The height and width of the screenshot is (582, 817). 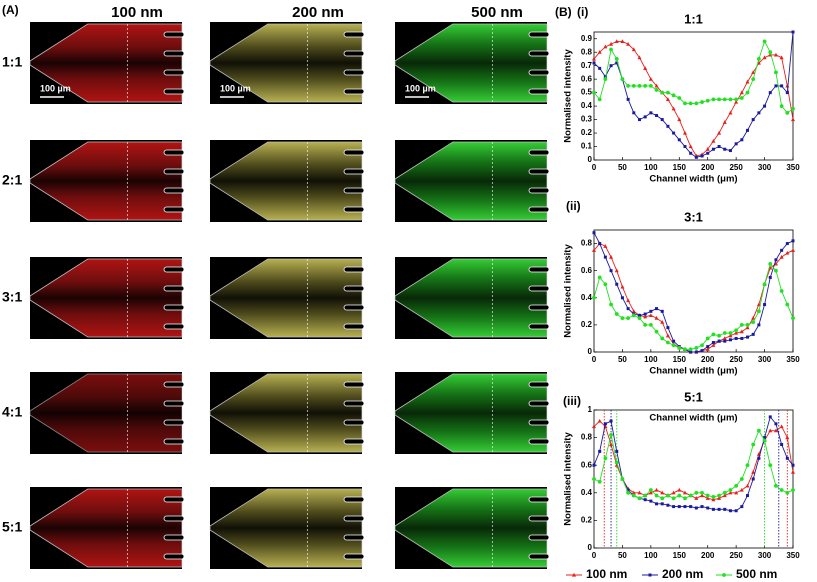 What do you see at coordinates (587, 437) in the screenshot?
I see `y-tick-label: 0.8` at bounding box center [587, 437].